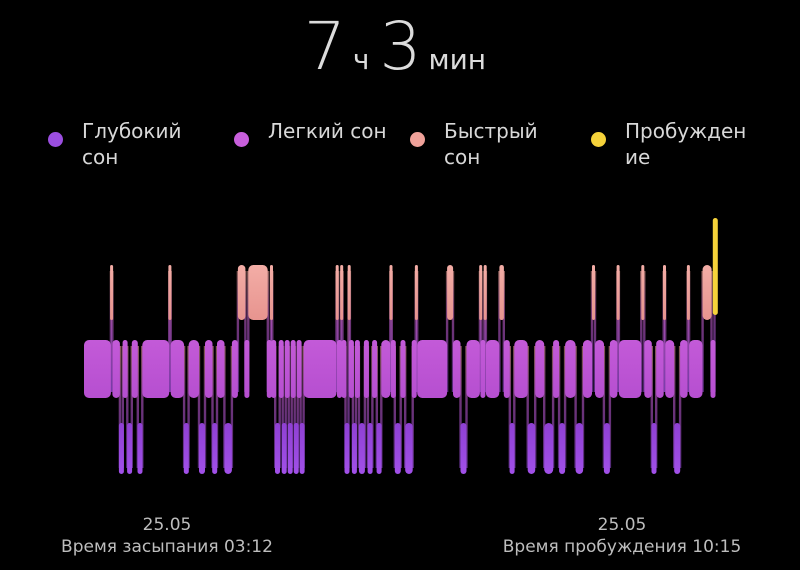 This screenshot has height=570, width=800. What do you see at coordinates (361, 59) in the screenshot?
I see `duration-hours-unit: ч` at bounding box center [361, 59].